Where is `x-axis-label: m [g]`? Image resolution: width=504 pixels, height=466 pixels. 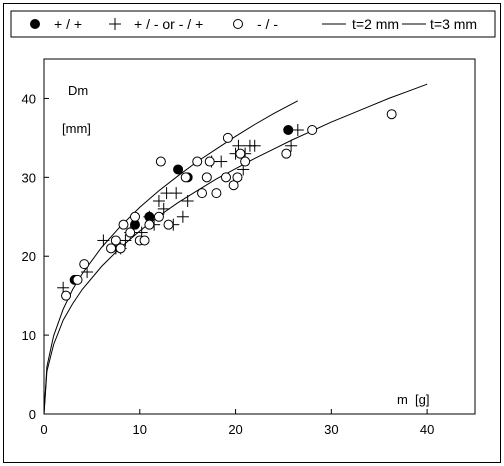 x-axis-label: m [g] is located at coordinates (413, 399).